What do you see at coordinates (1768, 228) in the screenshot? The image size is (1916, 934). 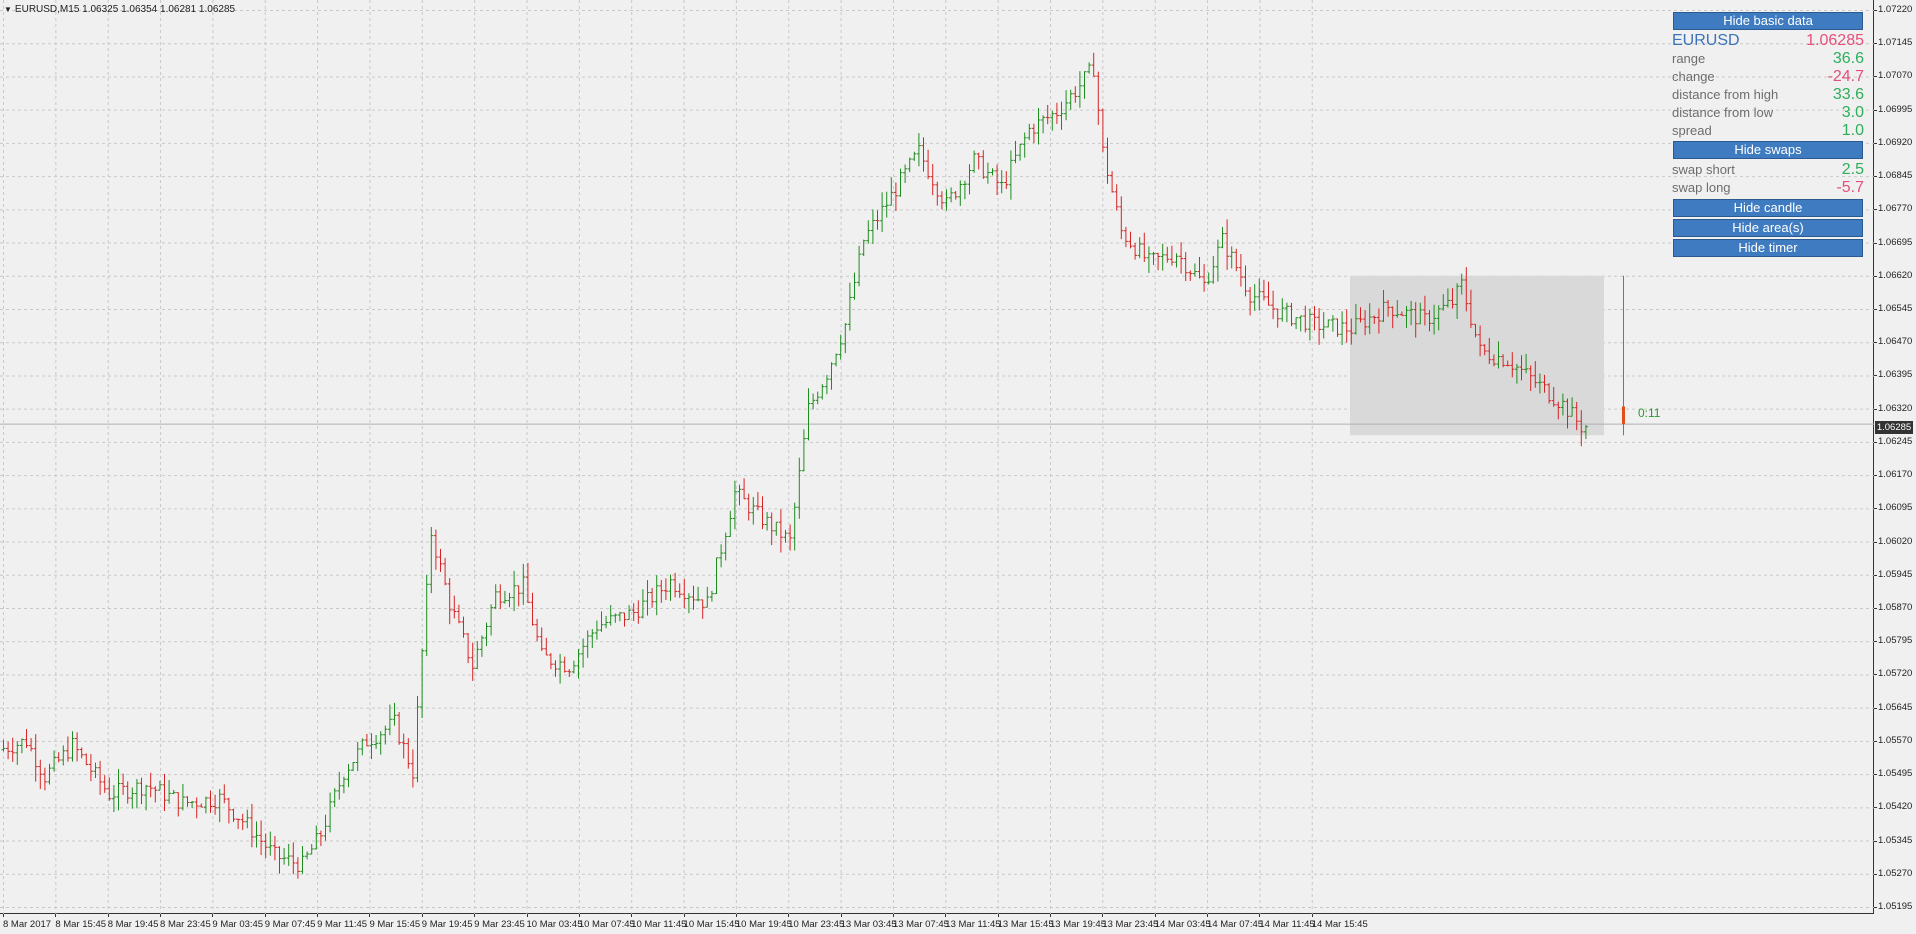 I see `hide-areas-button: Hide area(s)` at bounding box center [1768, 228].